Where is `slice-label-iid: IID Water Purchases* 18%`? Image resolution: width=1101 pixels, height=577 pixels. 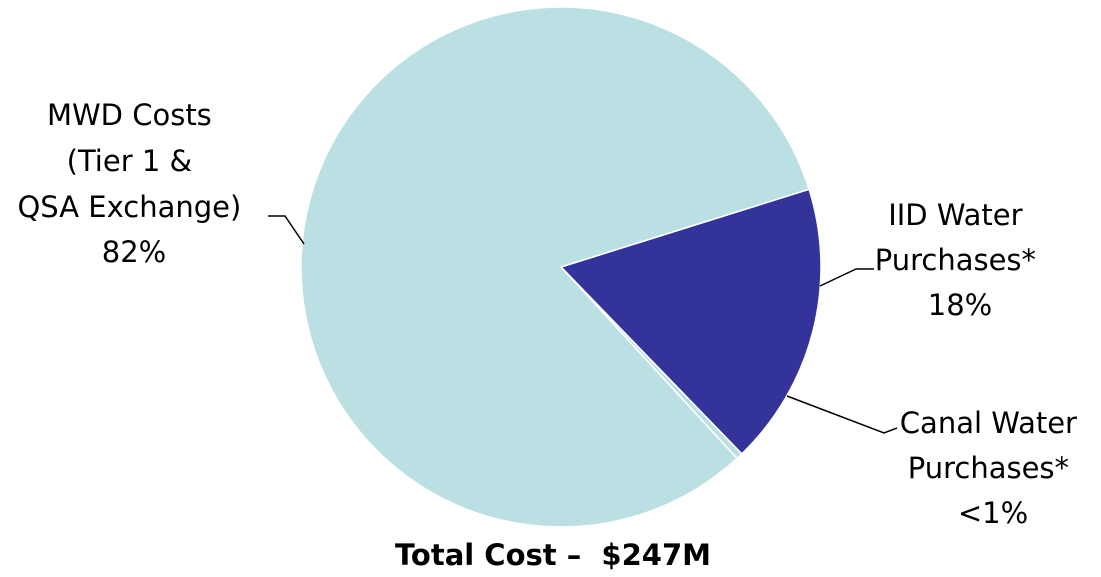
slice-label-iid: IID Water Purchases* 18% is located at coordinates (960, 260).